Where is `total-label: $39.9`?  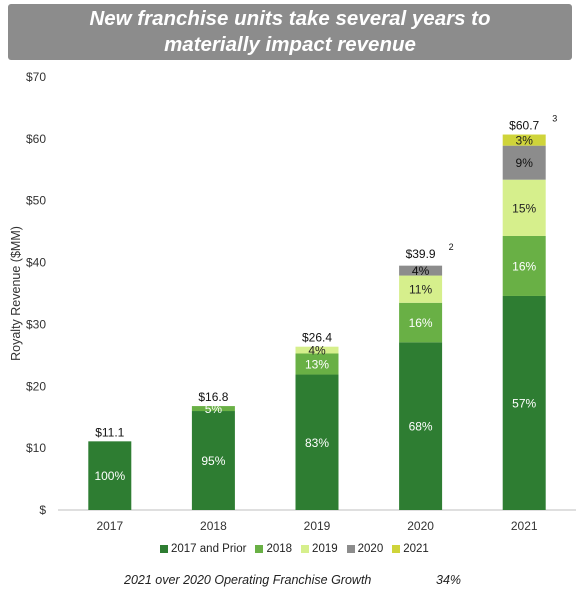
total-label: $39.9 is located at coordinates (421, 254).